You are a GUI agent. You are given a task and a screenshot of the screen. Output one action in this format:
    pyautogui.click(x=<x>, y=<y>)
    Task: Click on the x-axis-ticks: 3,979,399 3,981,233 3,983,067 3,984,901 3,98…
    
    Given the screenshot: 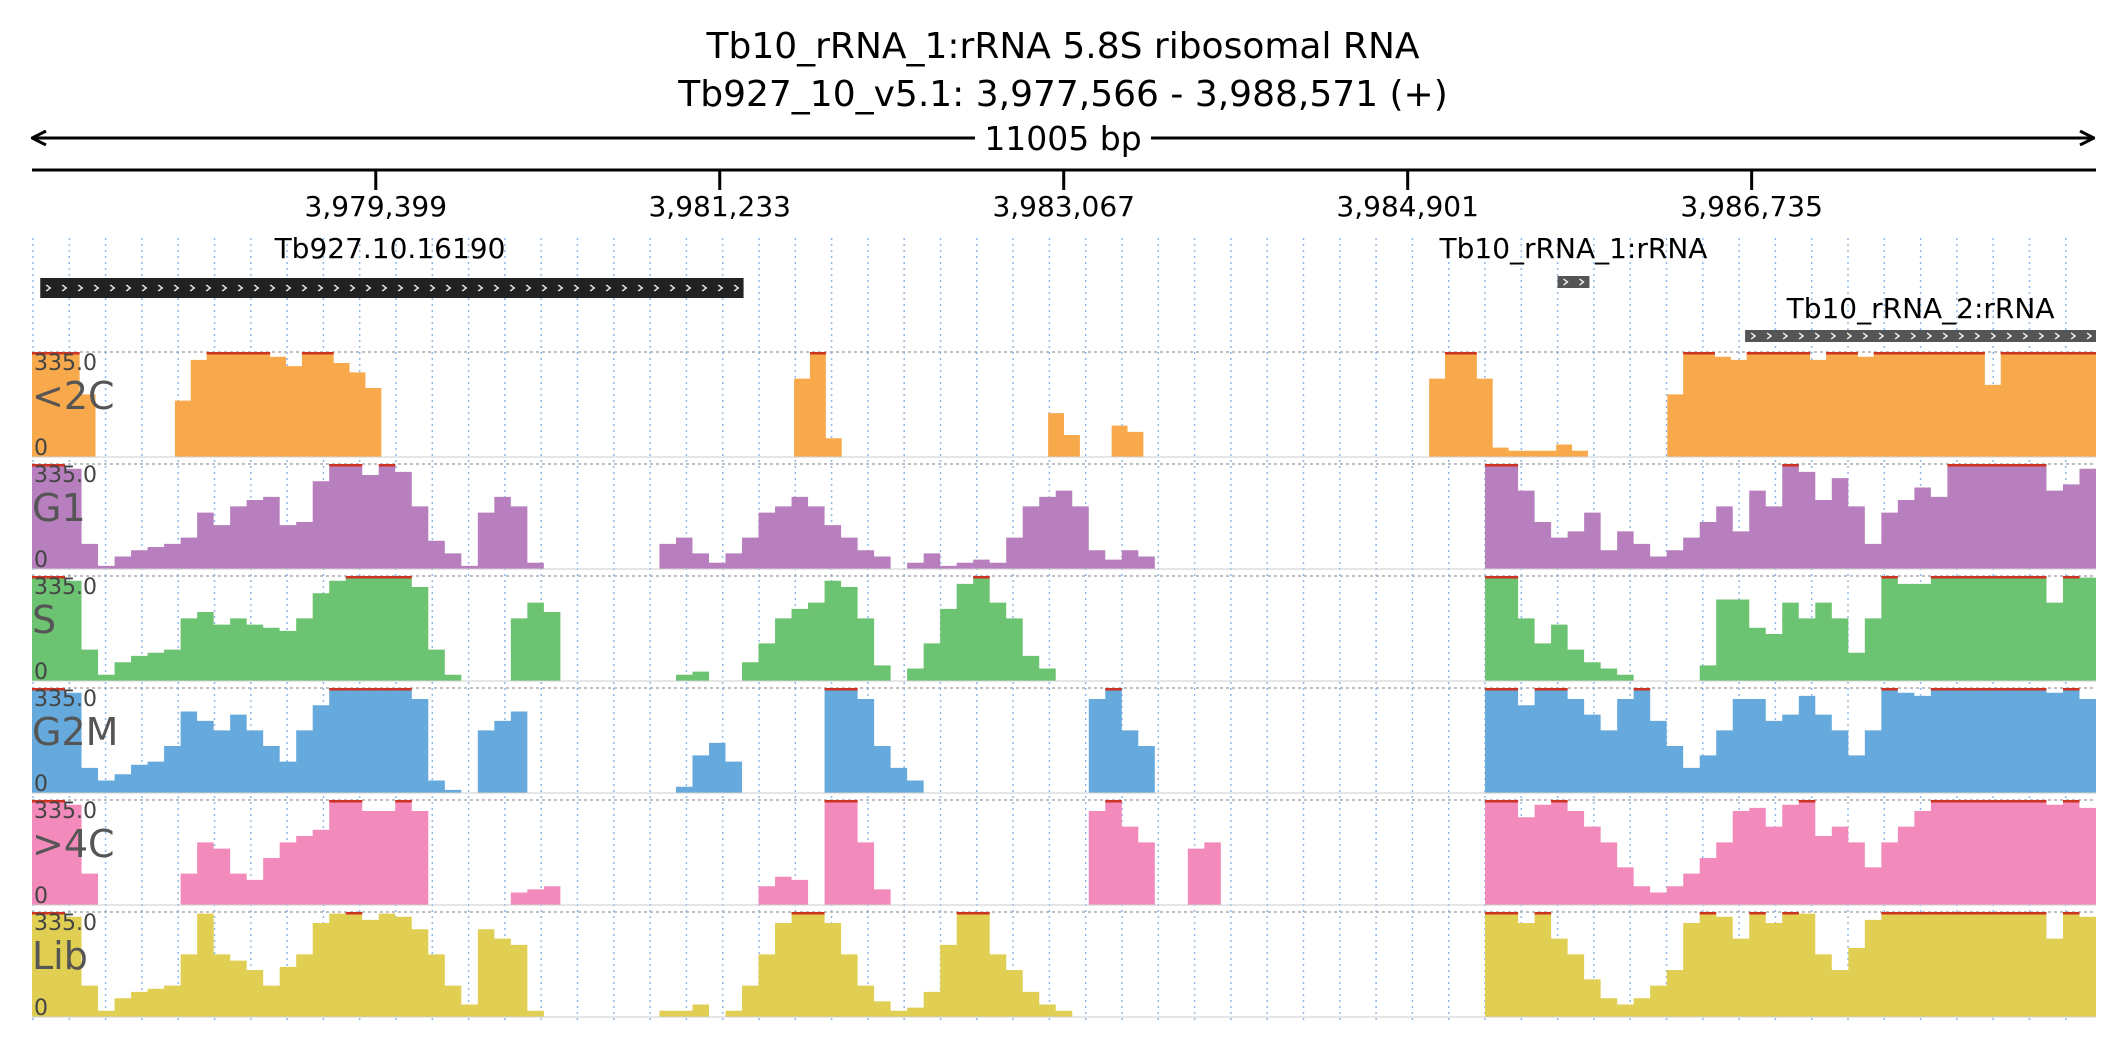 What is the action you would take?
    pyautogui.click(x=1064, y=196)
    